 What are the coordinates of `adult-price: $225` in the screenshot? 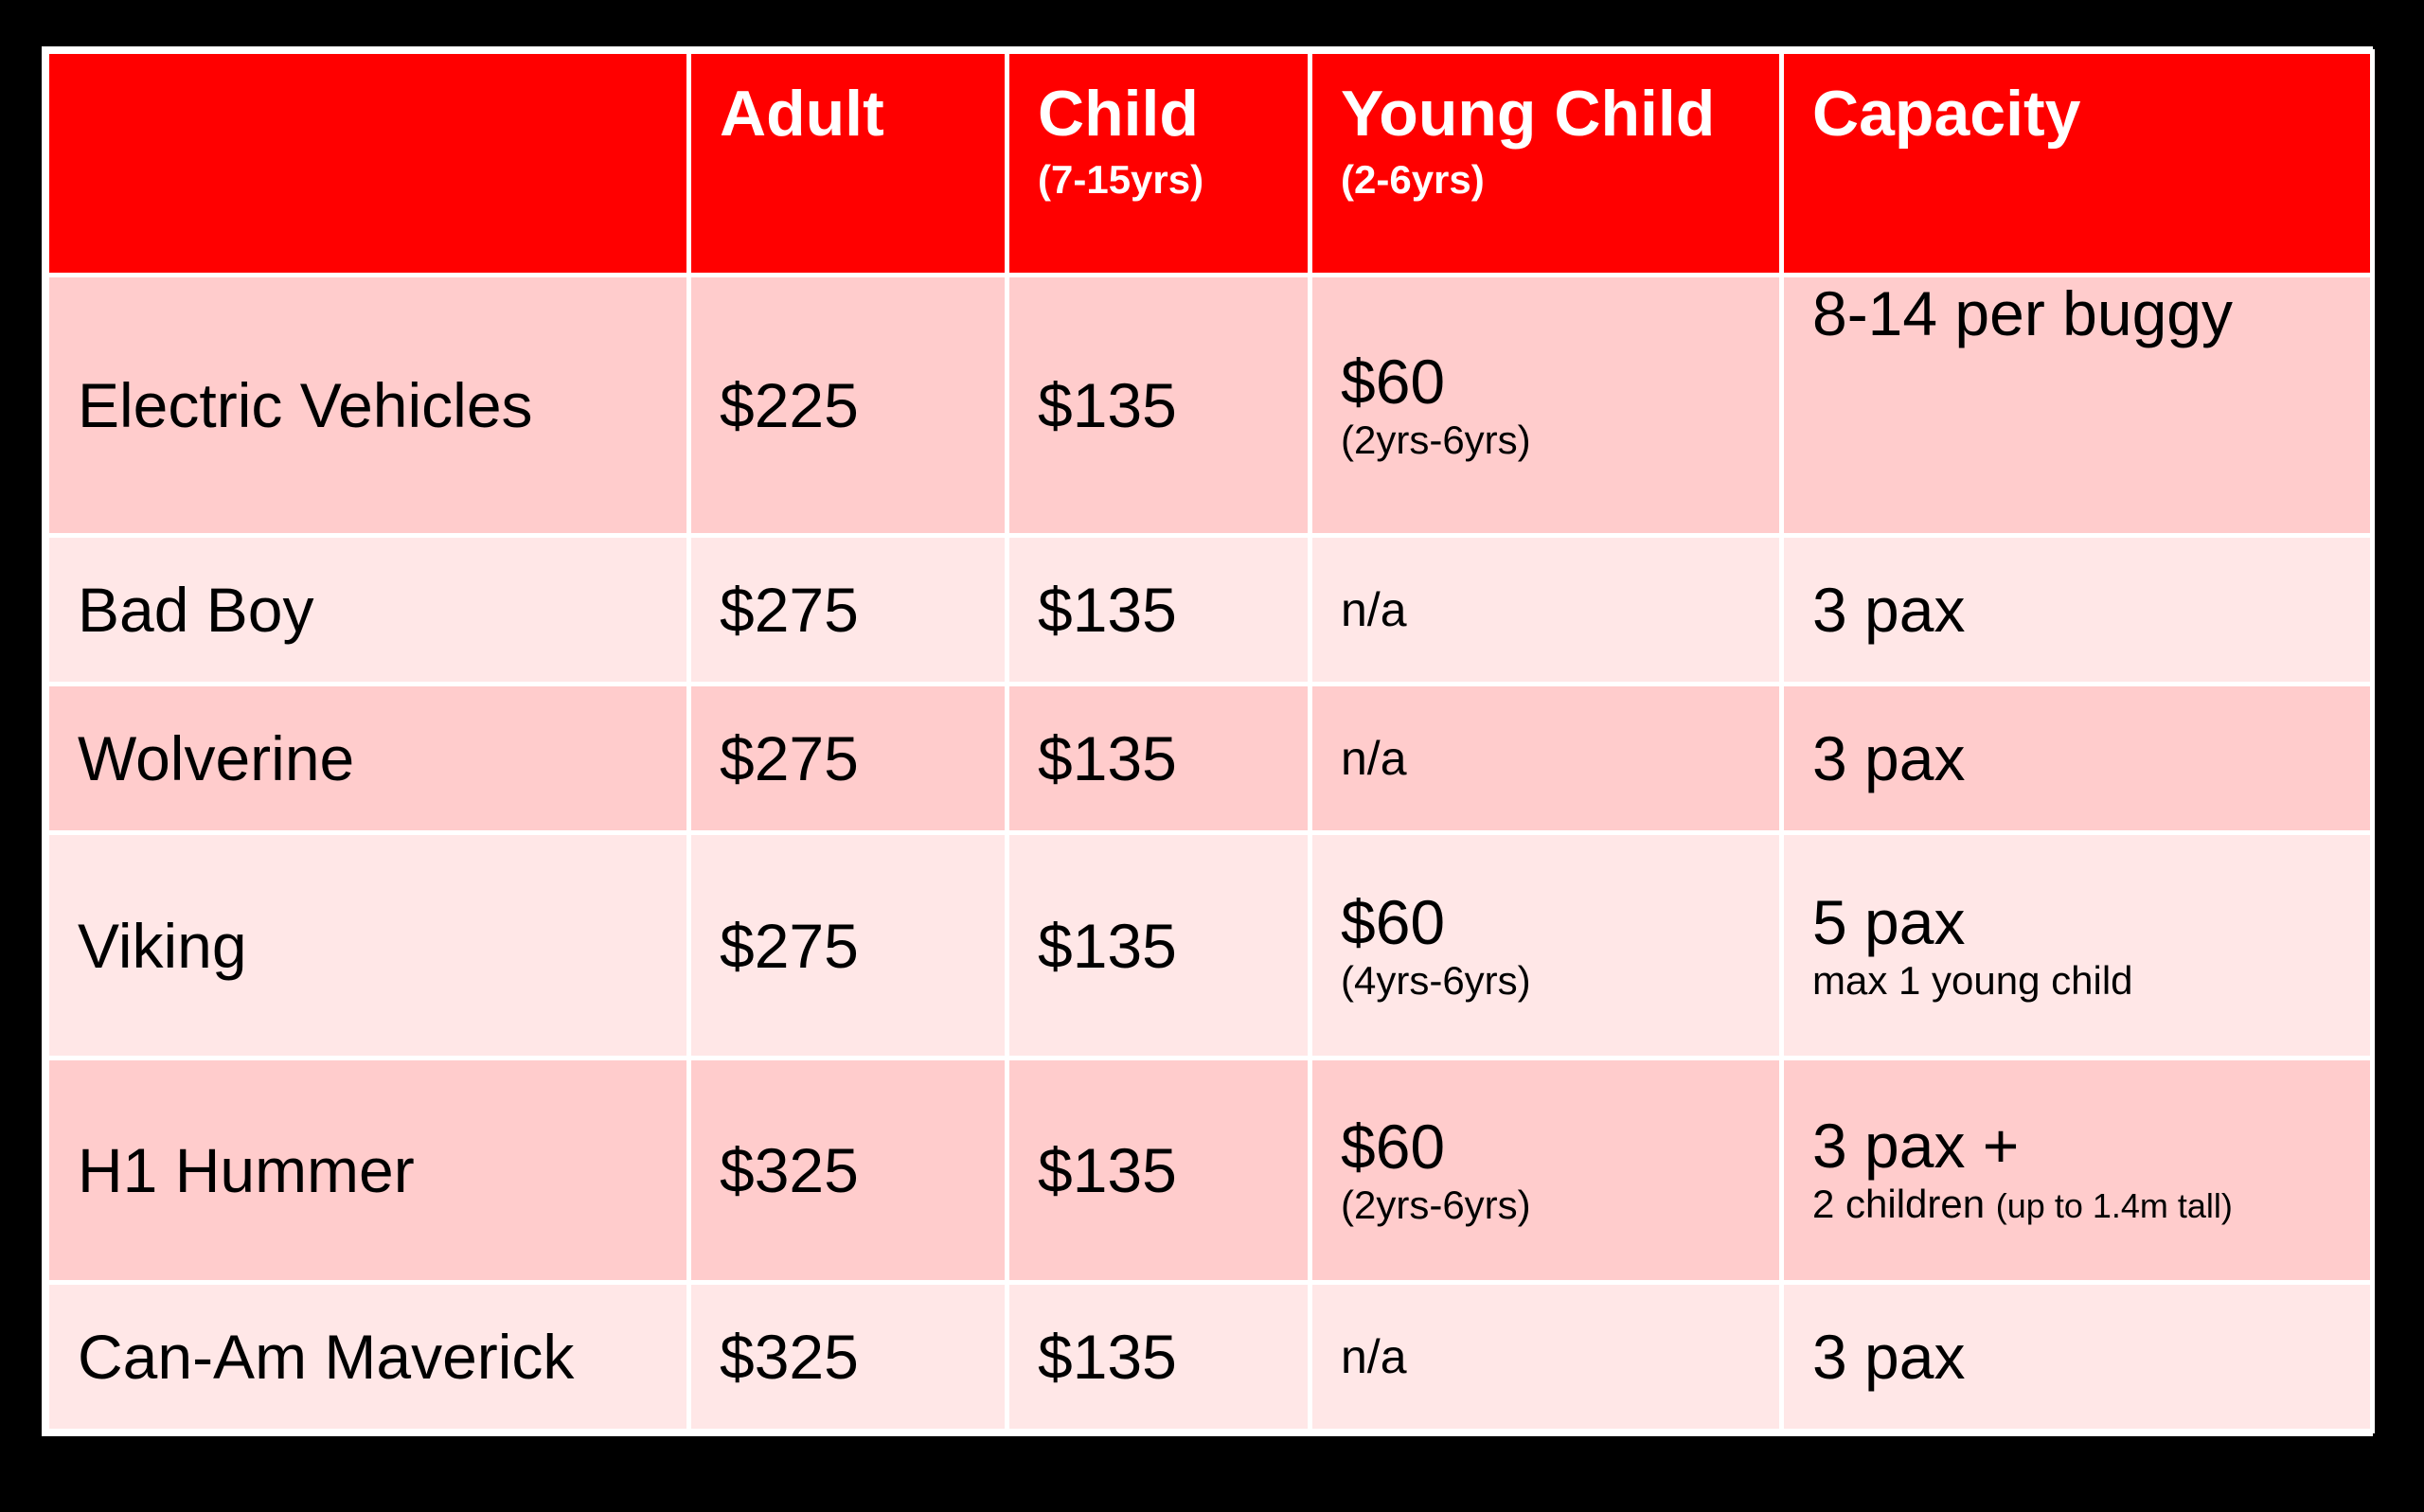 It's located at (789, 405).